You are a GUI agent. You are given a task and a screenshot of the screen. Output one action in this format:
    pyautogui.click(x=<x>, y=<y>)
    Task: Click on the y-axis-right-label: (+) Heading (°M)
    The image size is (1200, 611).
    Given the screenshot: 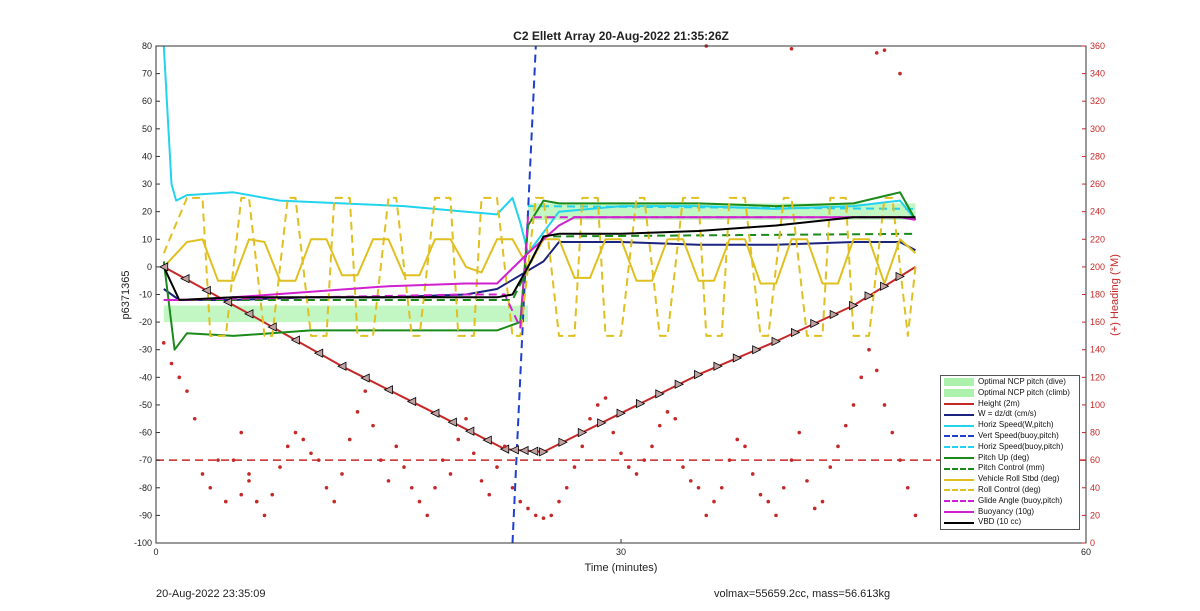 What is the action you would take?
    pyautogui.click(x=1115, y=295)
    